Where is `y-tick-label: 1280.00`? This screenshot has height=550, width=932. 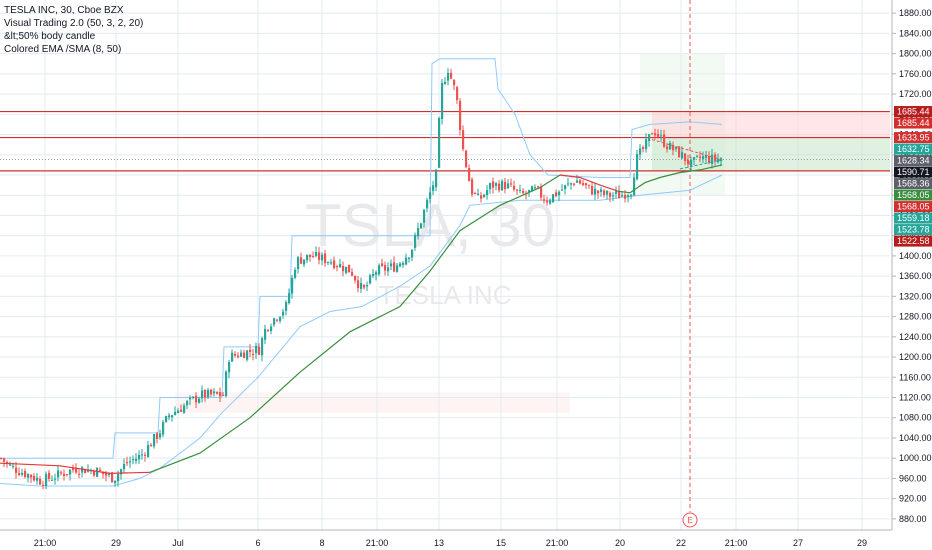 y-tick-label: 1280.00 is located at coordinates (915, 317).